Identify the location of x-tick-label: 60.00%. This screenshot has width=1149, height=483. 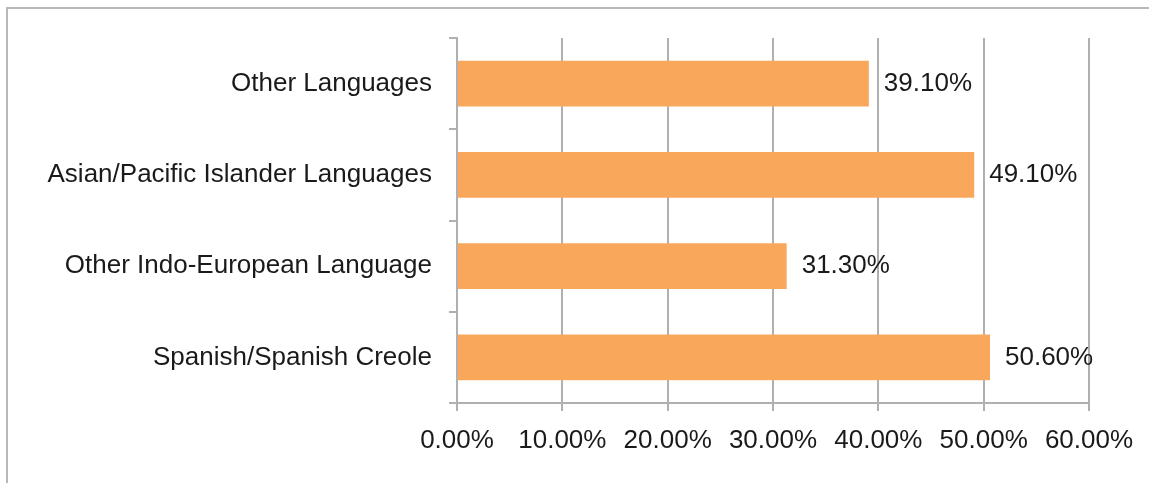
(1089, 438).